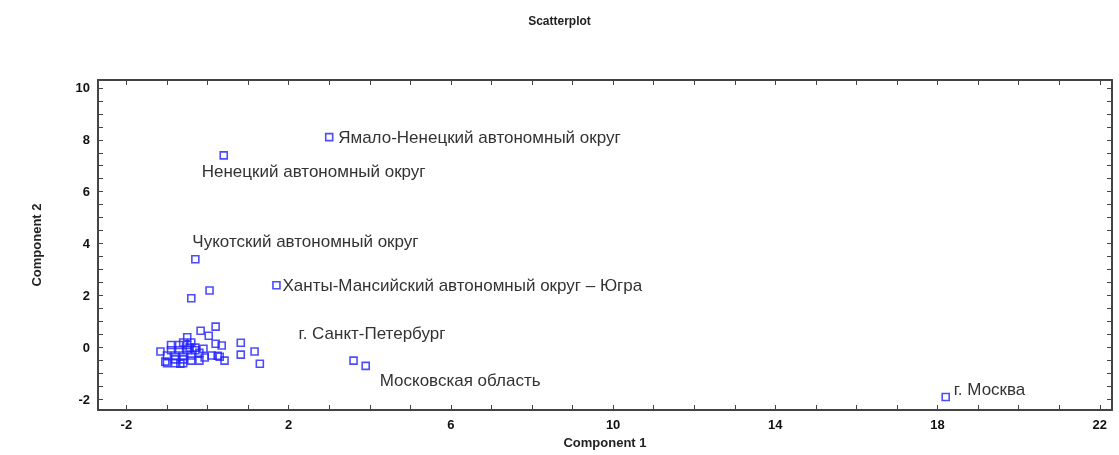  I want to click on x-tick-label: 10, so click(613, 424).